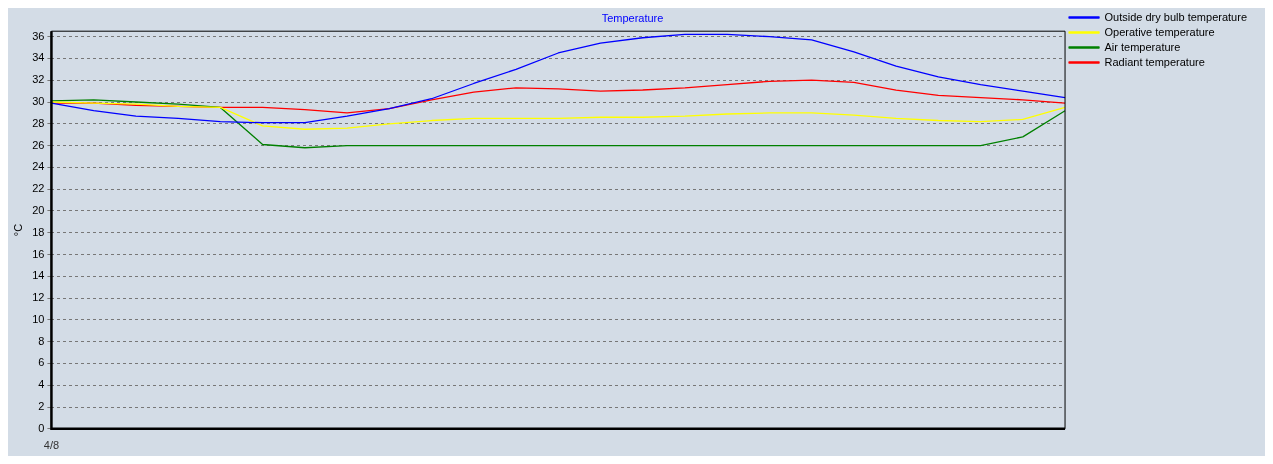 The height and width of the screenshot is (464, 1273). Describe the element at coordinates (1159, 31) in the screenshot. I see `legend-label: Operative temperature` at that location.